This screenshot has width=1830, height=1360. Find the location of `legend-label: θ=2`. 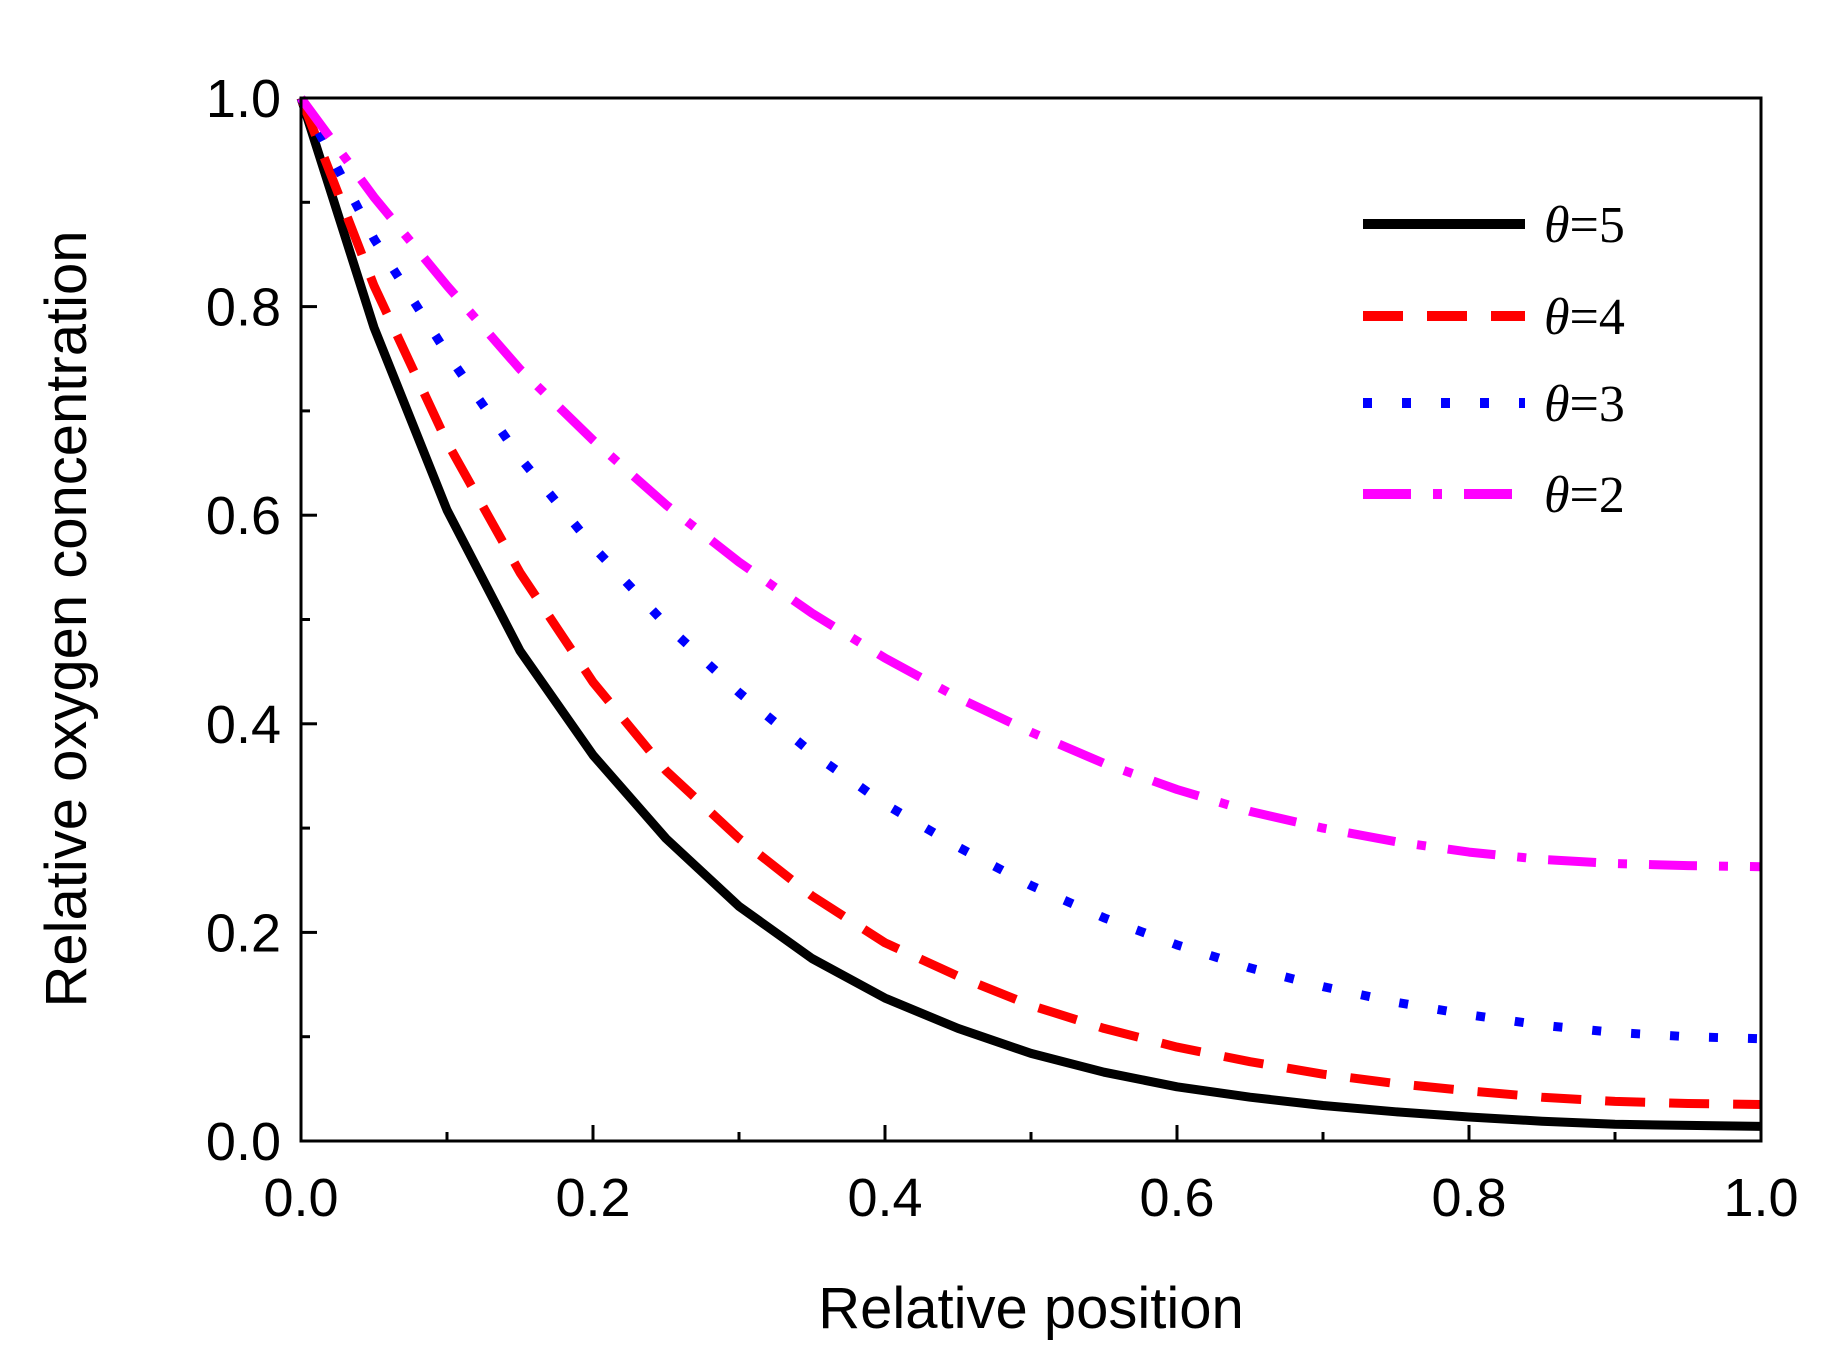

legend-label: θ=2 is located at coordinates (1584, 495).